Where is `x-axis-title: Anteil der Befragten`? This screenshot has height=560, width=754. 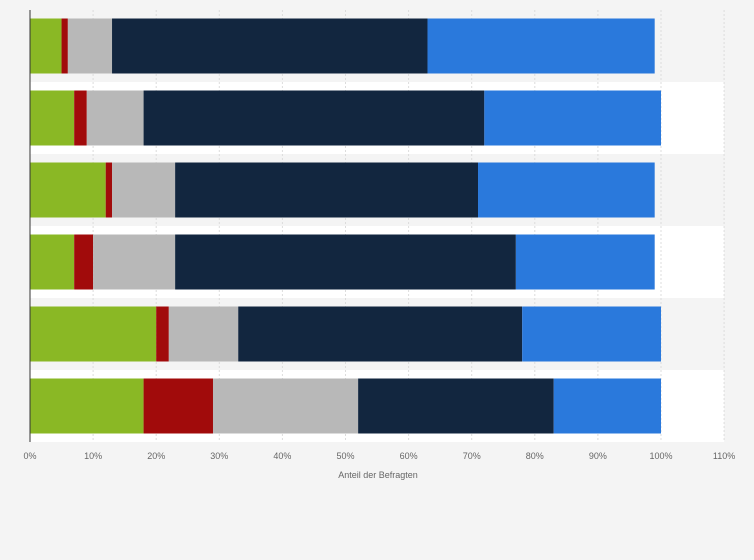 x-axis-title: Anteil der Befragten is located at coordinates (378, 475).